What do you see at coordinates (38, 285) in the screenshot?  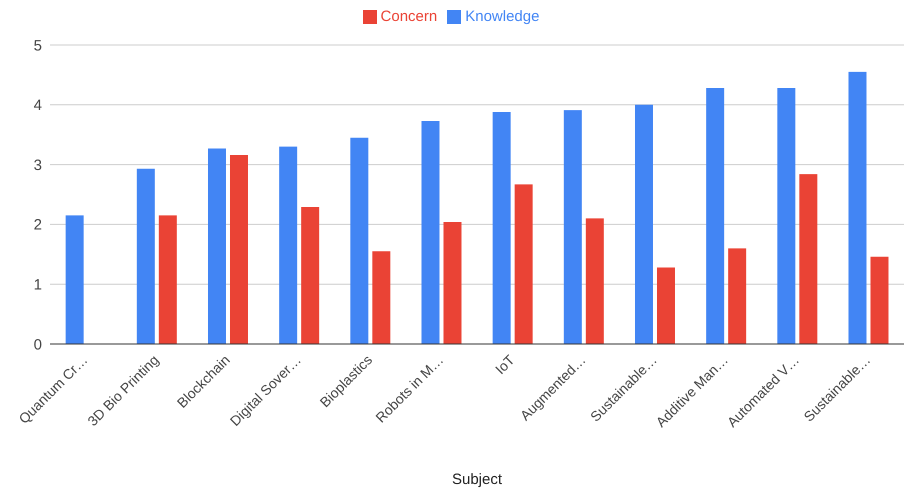 I see `y-tick-label: 1` at bounding box center [38, 285].